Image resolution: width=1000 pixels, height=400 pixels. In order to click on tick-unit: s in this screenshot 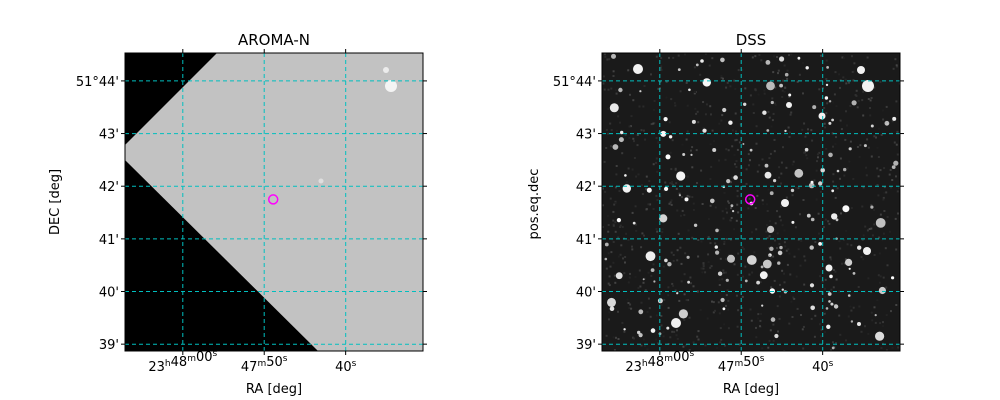, I will do `click(831, 364)`.